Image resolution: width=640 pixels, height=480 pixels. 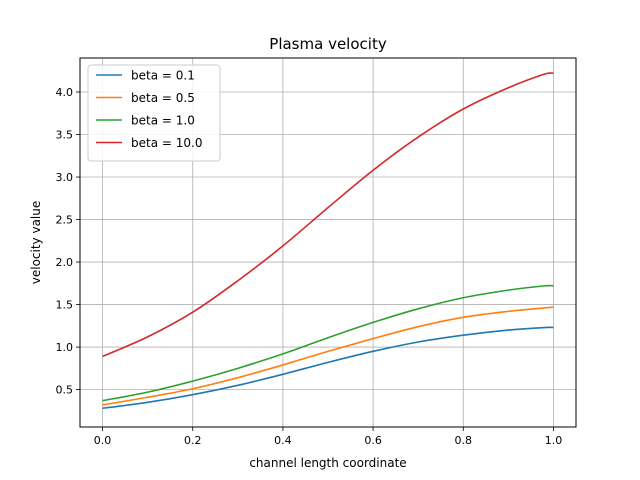 What do you see at coordinates (65, 305) in the screenshot?
I see `y-tick-label: 1.5` at bounding box center [65, 305].